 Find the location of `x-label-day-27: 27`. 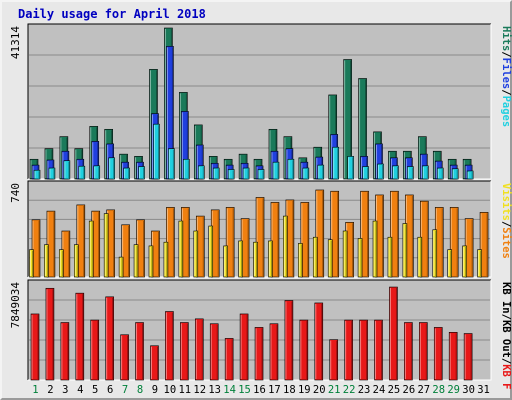

x-label-day-27: 27 is located at coordinates (423, 390).